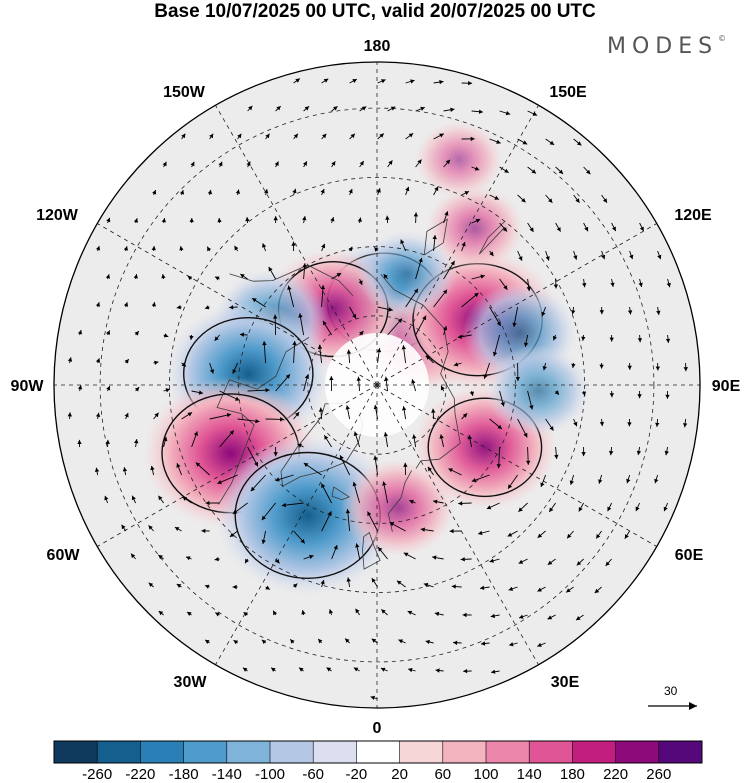 Image resolution: width=750 pixels, height=783 pixels. Describe the element at coordinates (191, 682) in the screenshot. I see `lon-label-30w: 30W` at that location.